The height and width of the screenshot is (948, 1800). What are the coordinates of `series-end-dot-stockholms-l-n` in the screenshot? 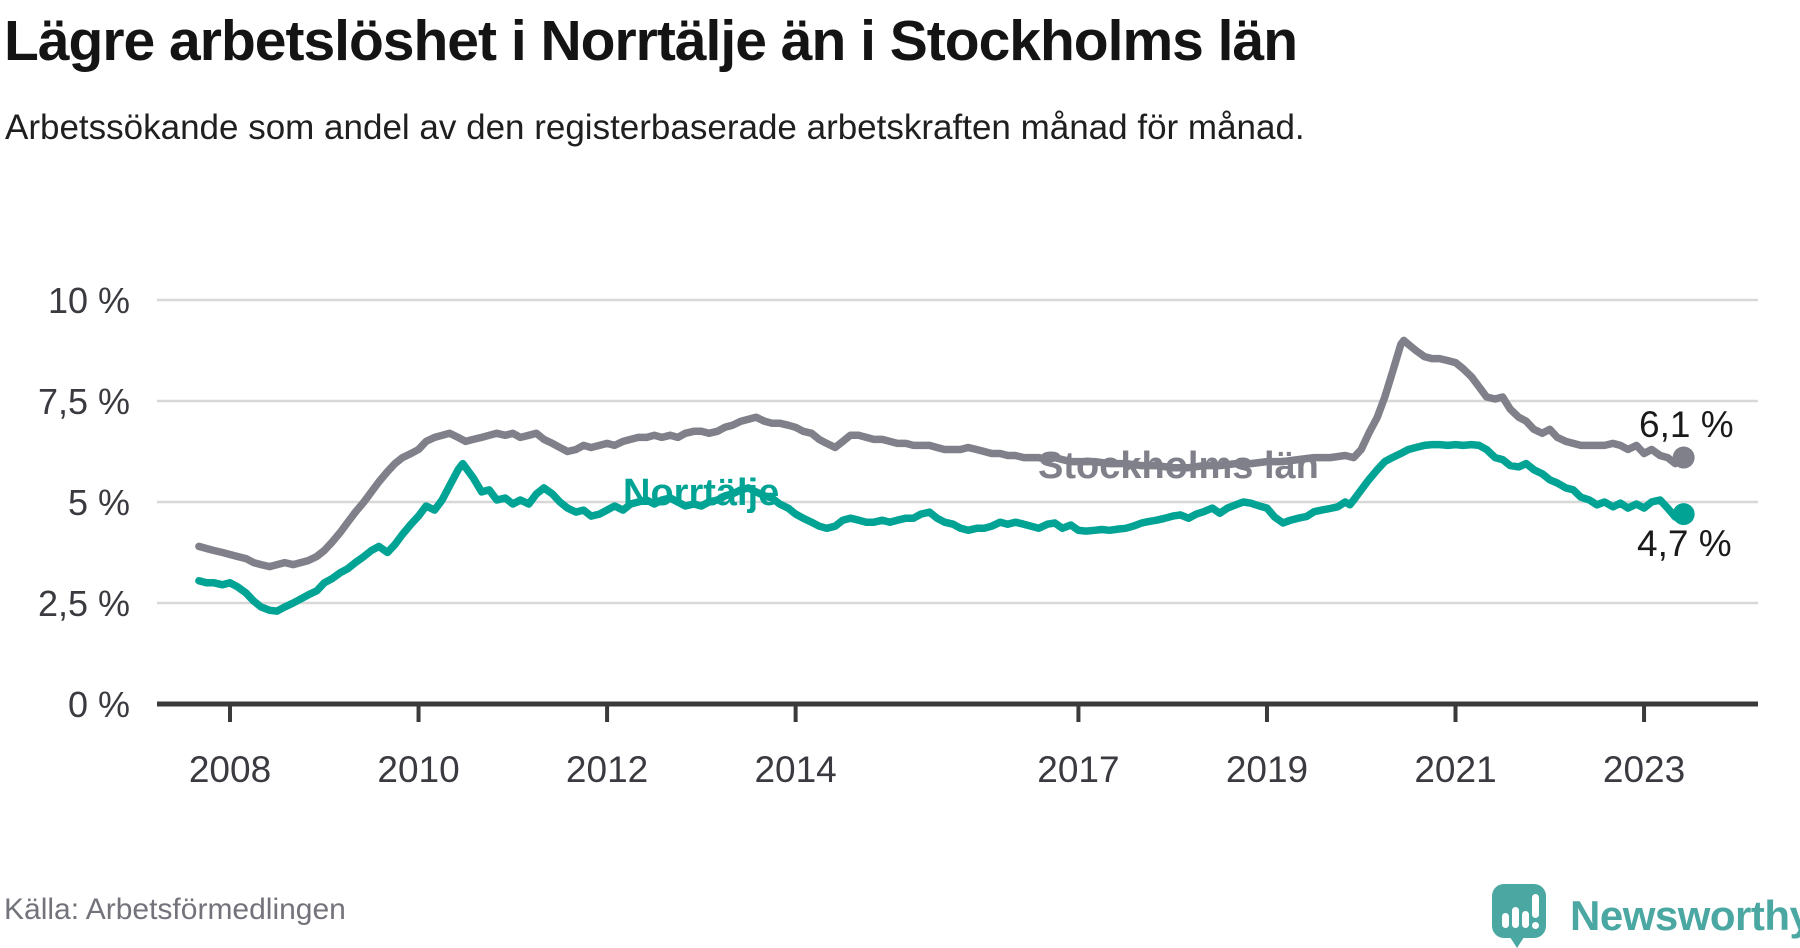 It's located at (1683, 457).